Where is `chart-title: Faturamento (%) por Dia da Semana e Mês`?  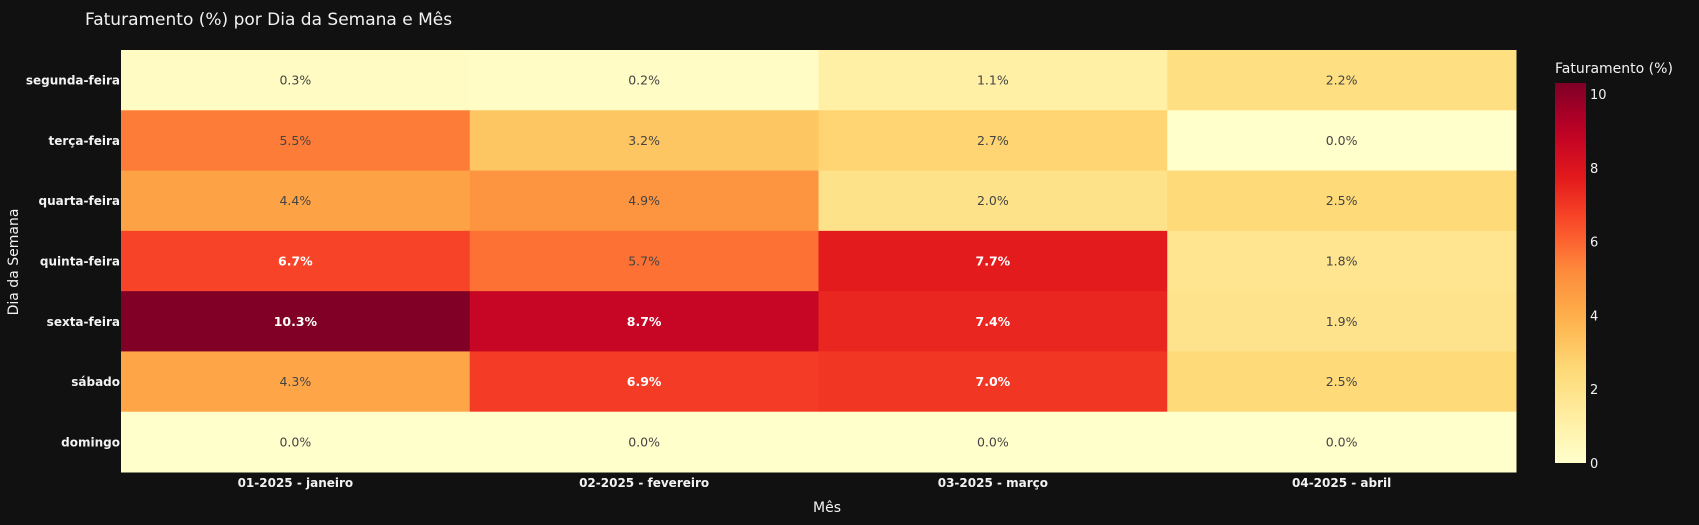
chart-title: Faturamento (%) por Dia da Semana e Mês is located at coordinates (268, 20).